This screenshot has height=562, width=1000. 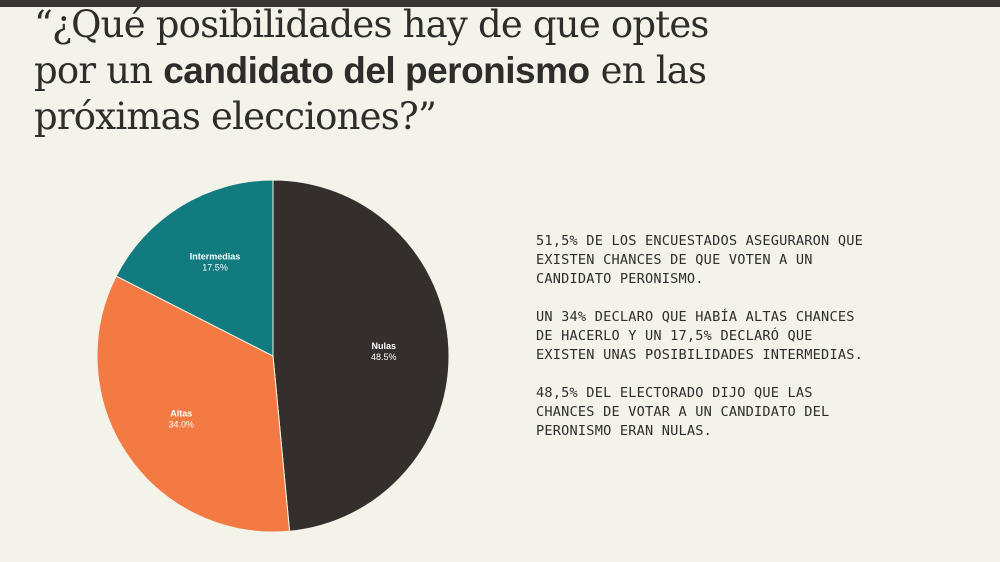 What do you see at coordinates (99, 70) in the screenshot?
I see `title-text: por un` at bounding box center [99, 70].